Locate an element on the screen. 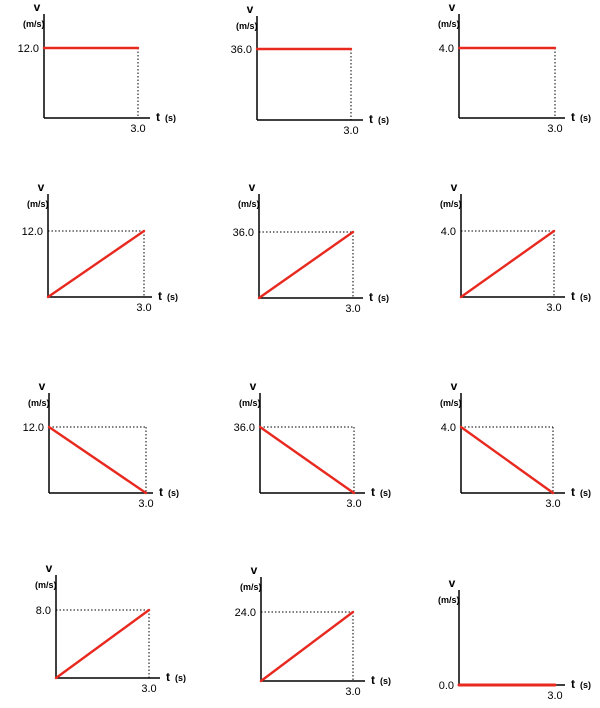 The height and width of the screenshot is (708, 600). chart-panel-8: v (m/s) t (s) 36.0 3.0 is located at coordinates (312, 444).